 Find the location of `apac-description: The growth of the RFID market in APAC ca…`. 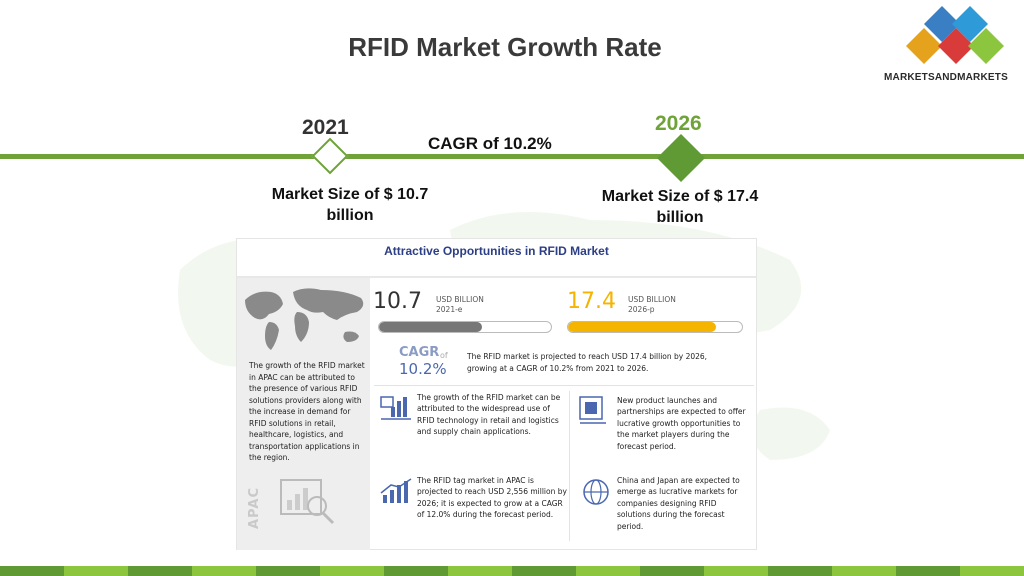

apac-description: The growth of the RFID market in APAC ca… is located at coordinates (307, 411).